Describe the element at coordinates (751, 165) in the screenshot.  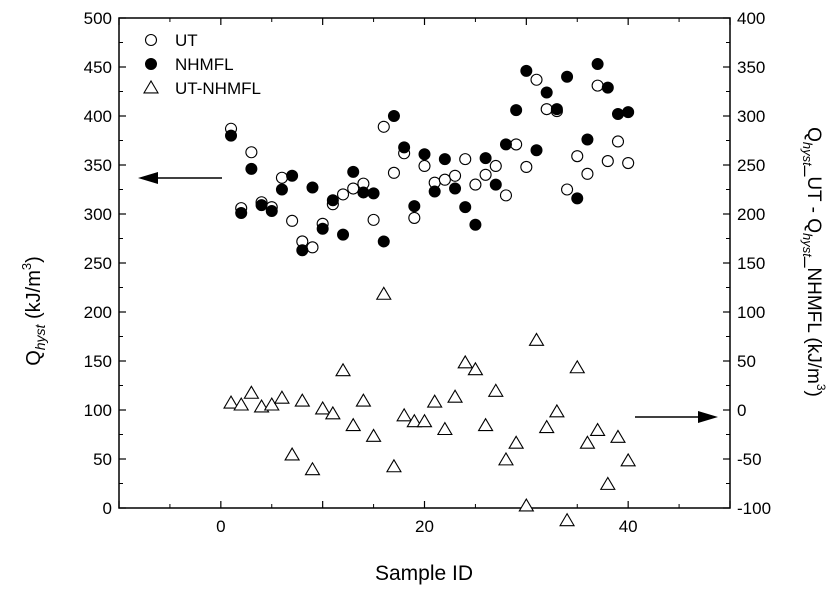
I see `y-right-tick-label: 250` at that location.